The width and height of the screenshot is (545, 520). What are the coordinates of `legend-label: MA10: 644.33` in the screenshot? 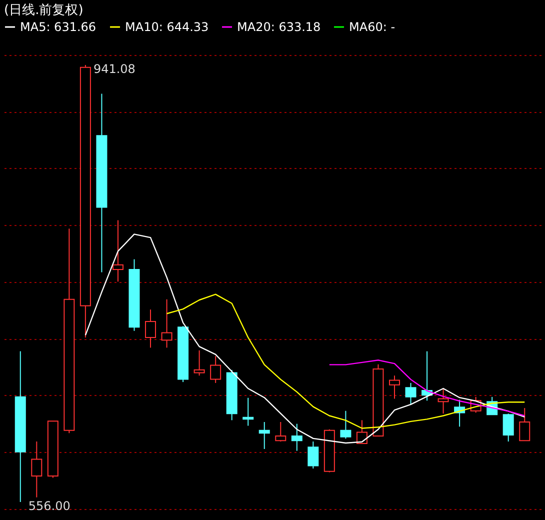 It's located at (167, 27).